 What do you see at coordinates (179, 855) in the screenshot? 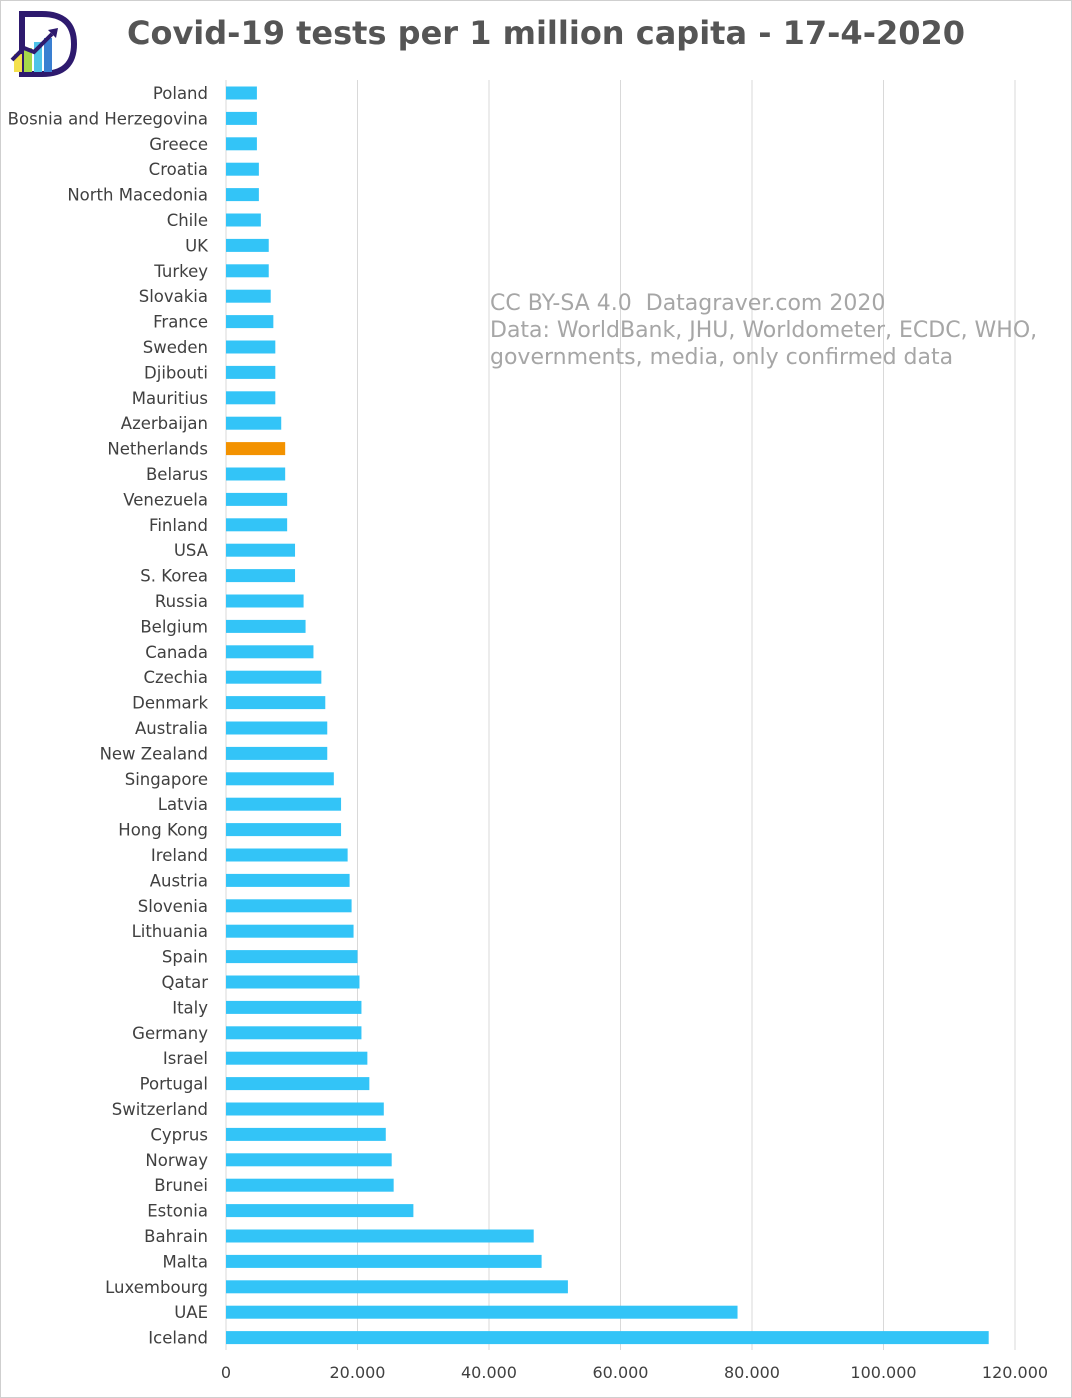
I see `category-label: Ireland` at bounding box center [179, 855].